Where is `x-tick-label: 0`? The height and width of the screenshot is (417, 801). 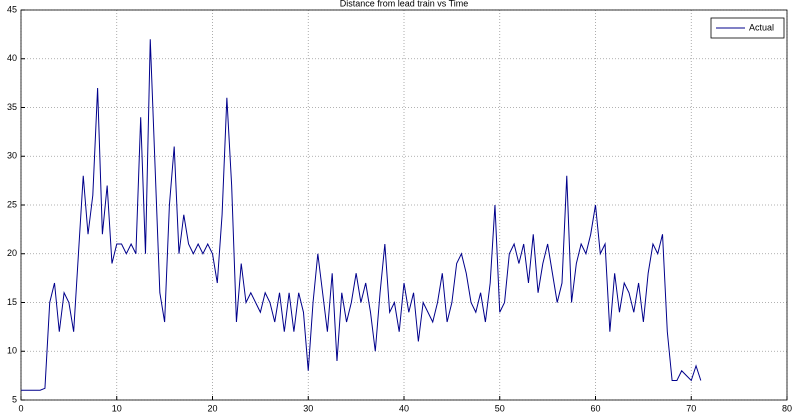
x-tick-label: 0 is located at coordinates (20, 408).